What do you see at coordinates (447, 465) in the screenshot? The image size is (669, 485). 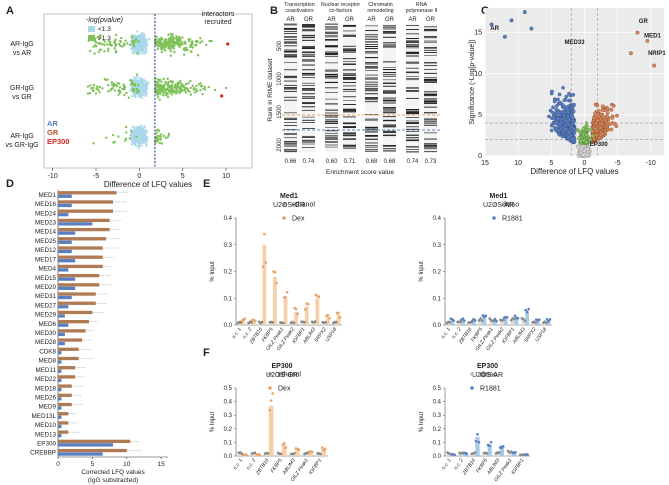 I see `x-category-label: n.c. 1` at bounding box center [447, 465].